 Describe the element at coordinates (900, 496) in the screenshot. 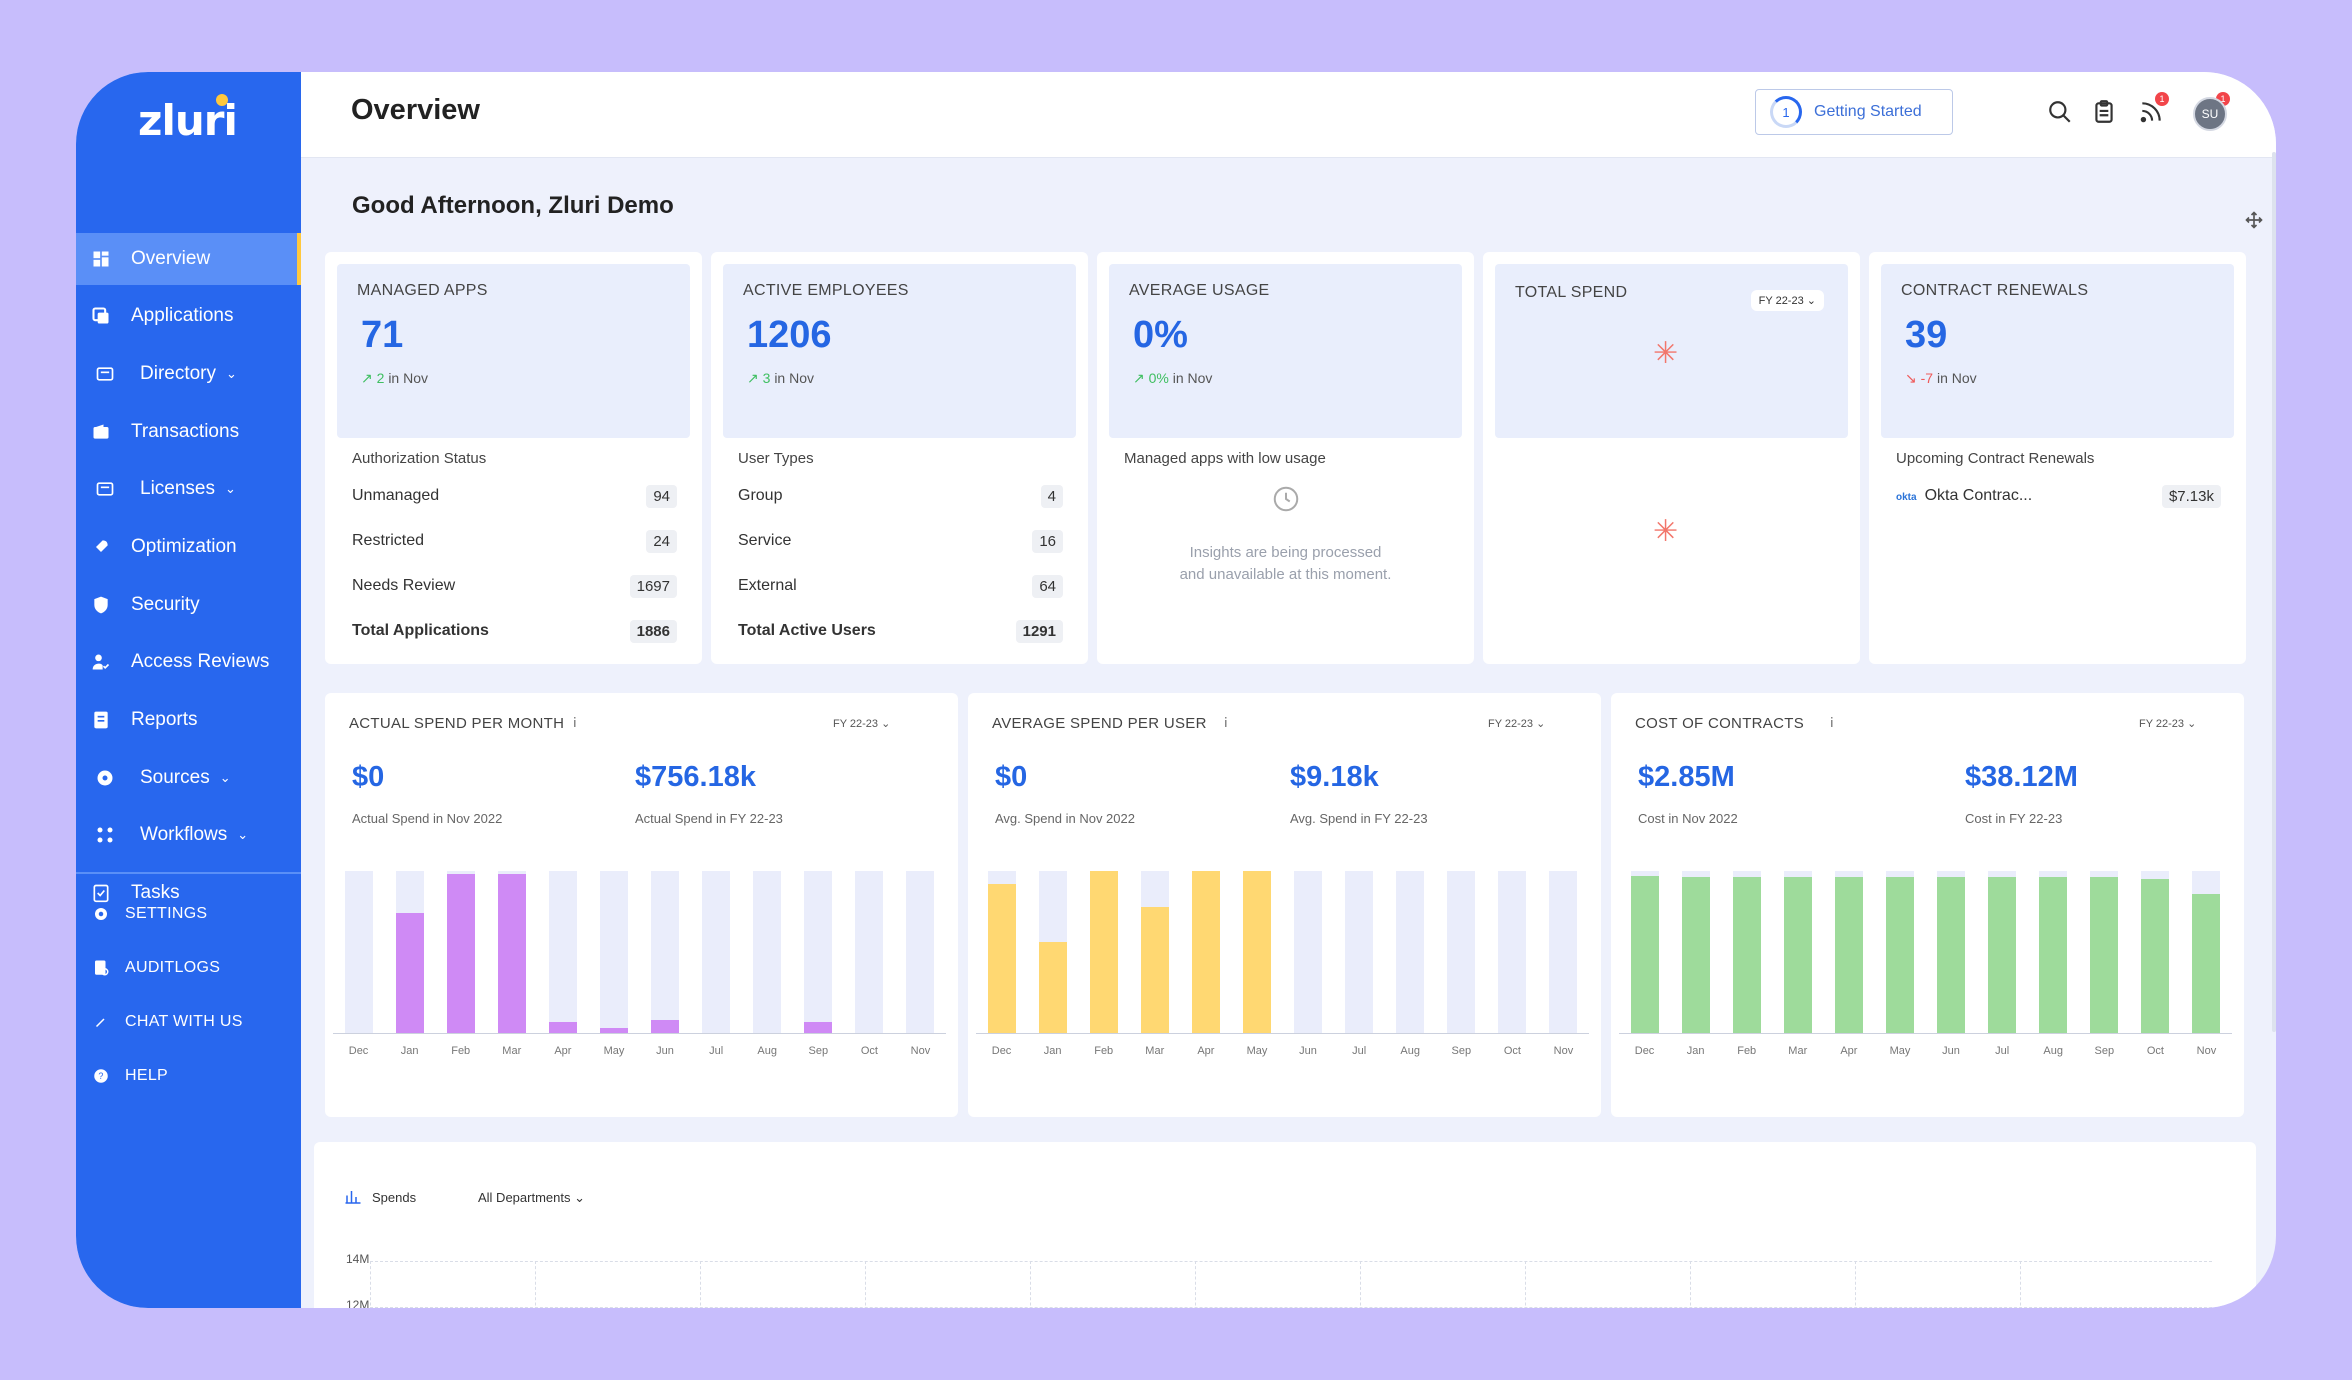

I see `stat-row: Group 4` at that location.